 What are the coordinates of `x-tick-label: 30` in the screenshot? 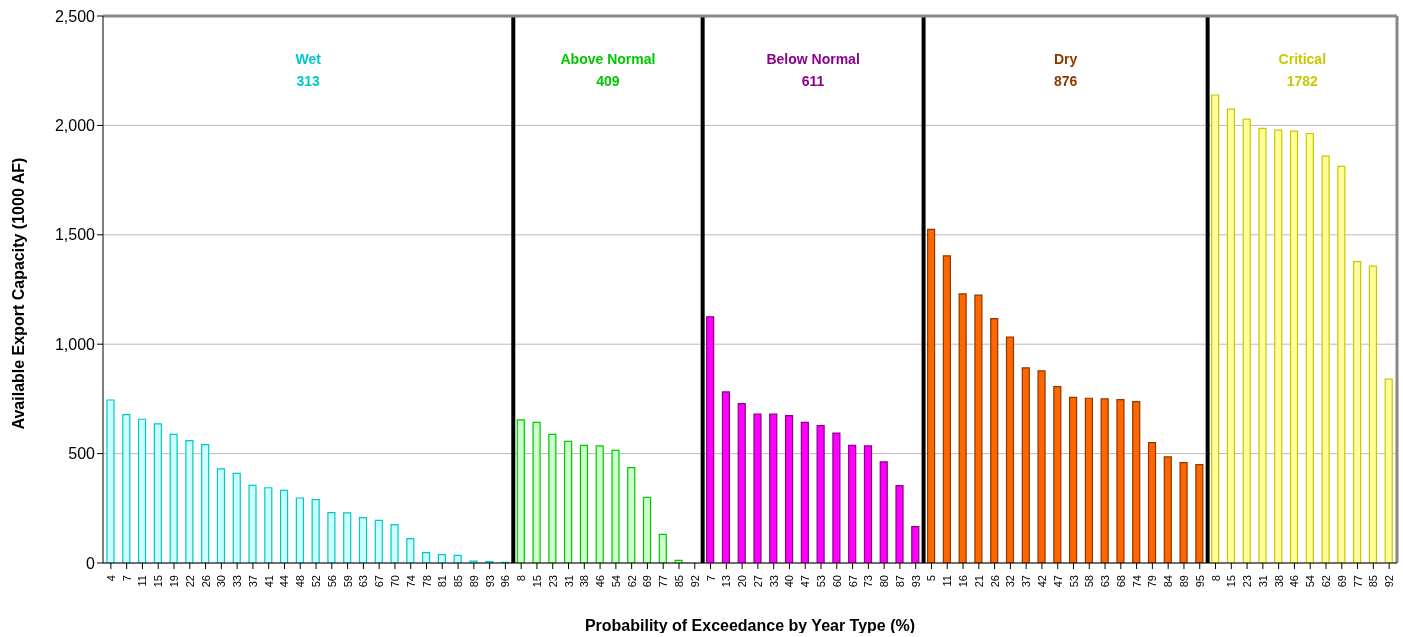 It's located at (221, 581).